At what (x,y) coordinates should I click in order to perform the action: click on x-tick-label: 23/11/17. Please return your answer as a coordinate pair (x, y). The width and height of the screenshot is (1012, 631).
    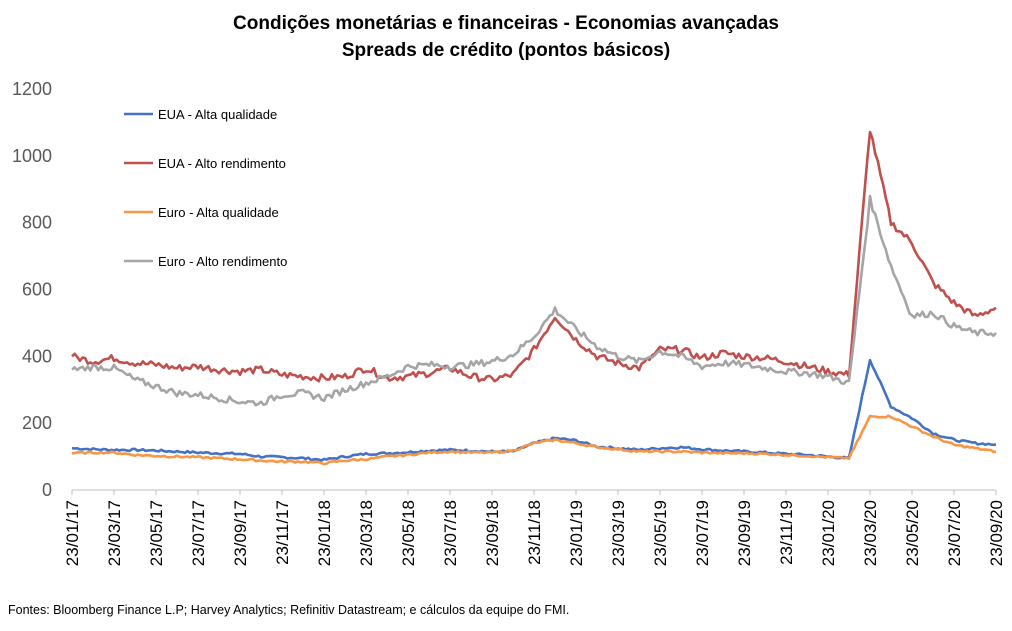
    Looking at the image, I should click on (282, 532).